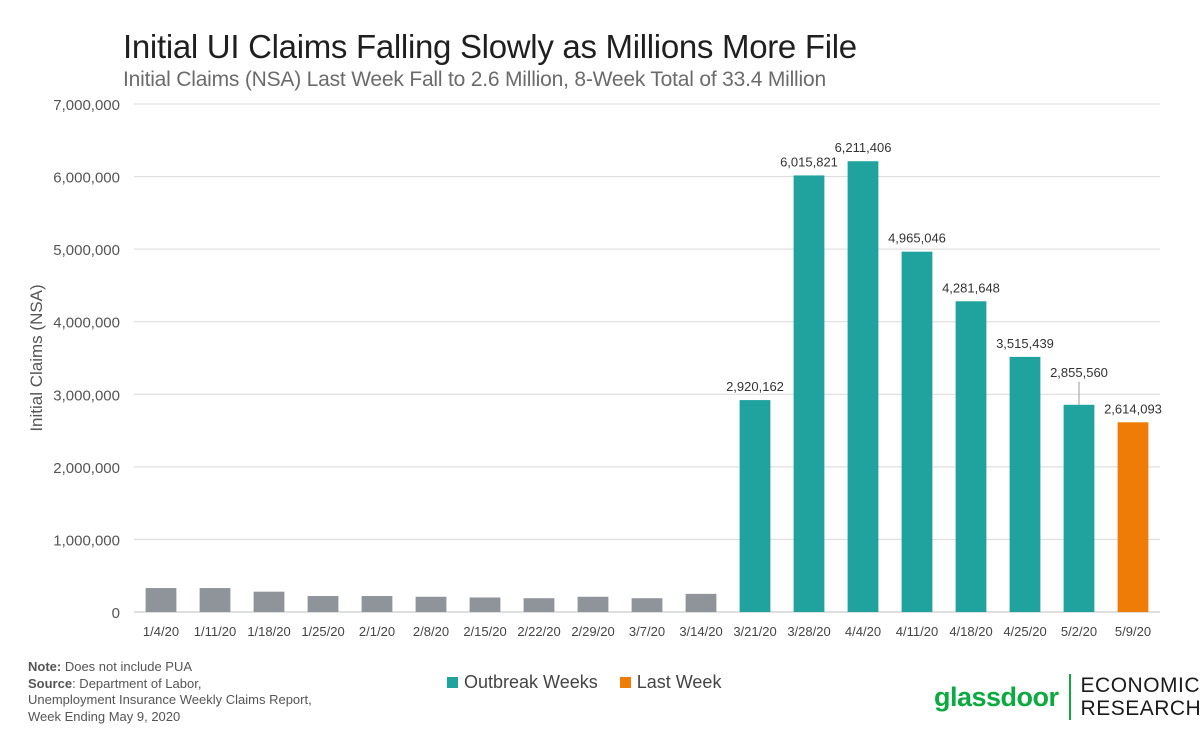 The width and height of the screenshot is (1200, 739). I want to click on logo-economic-research: ECONOMIC RESEARCH, so click(1140, 697).